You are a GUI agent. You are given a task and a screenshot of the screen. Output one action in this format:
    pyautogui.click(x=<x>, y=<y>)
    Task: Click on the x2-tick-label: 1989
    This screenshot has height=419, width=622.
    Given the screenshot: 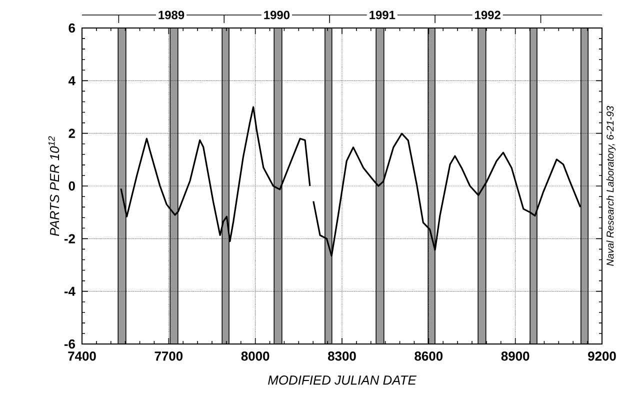 What is the action you would take?
    pyautogui.click(x=171, y=15)
    